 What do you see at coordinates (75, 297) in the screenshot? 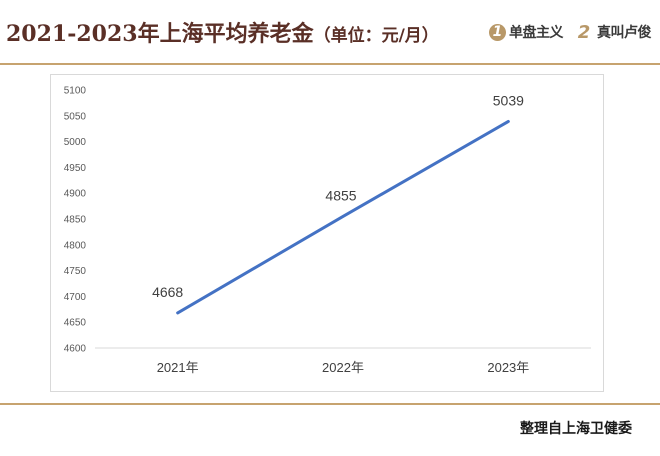
I see `y-tick-label: 4700` at bounding box center [75, 297].